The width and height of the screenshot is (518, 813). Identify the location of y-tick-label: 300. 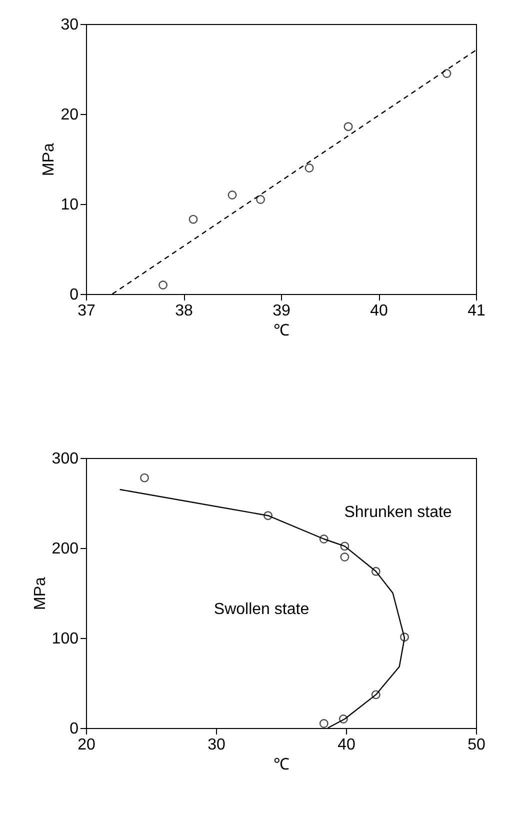
(65, 459).